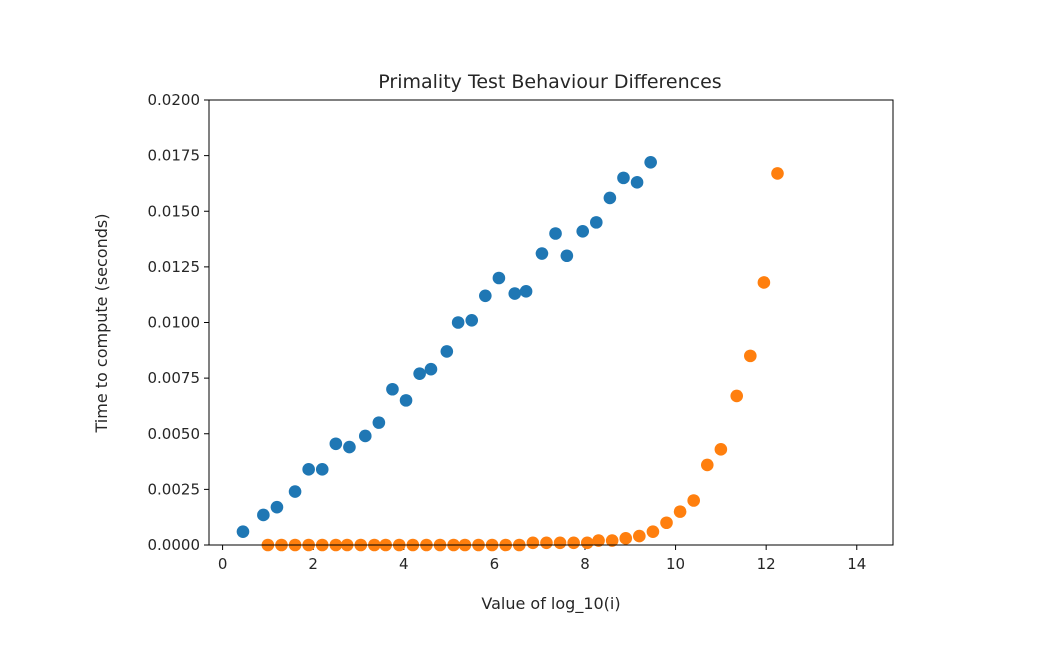  Describe the element at coordinates (174, 267) in the screenshot. I see `y-tick-label: 0.0125` at that location.